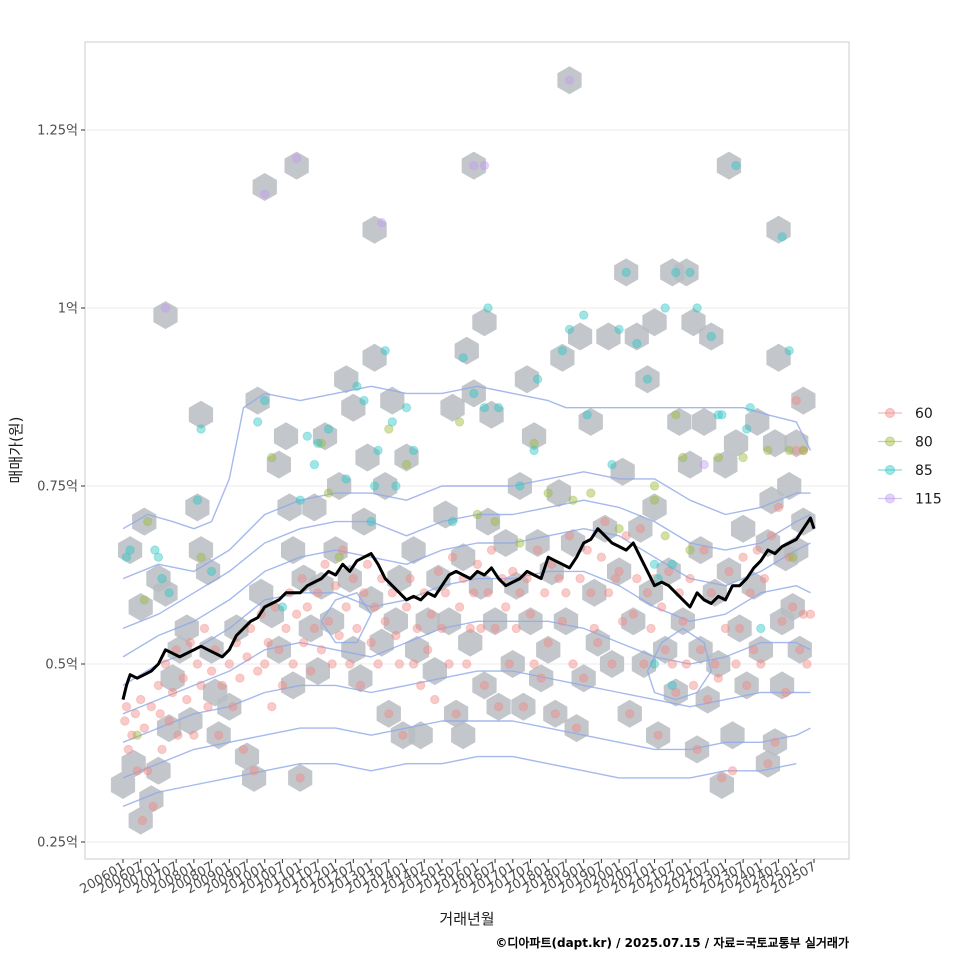 This screenshot has height=960, width=960. What do you see at coordinates (924, 414) in the screenshot?
I see `legend-label-60: 60` at bounding box center [924, 414].